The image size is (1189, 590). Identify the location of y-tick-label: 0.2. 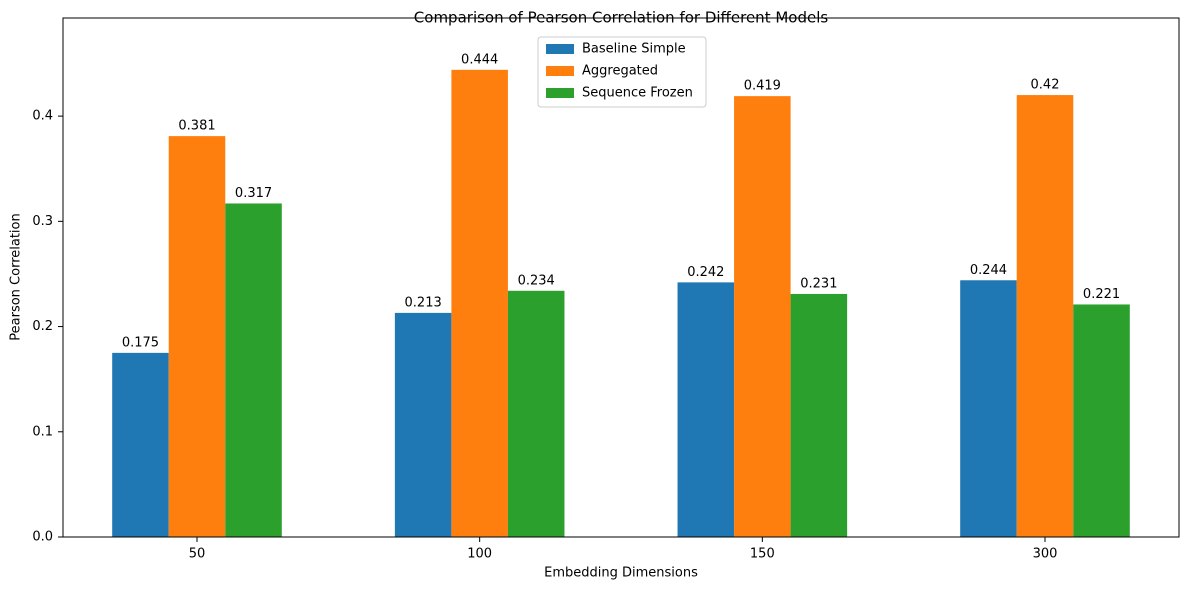
(42, 326).